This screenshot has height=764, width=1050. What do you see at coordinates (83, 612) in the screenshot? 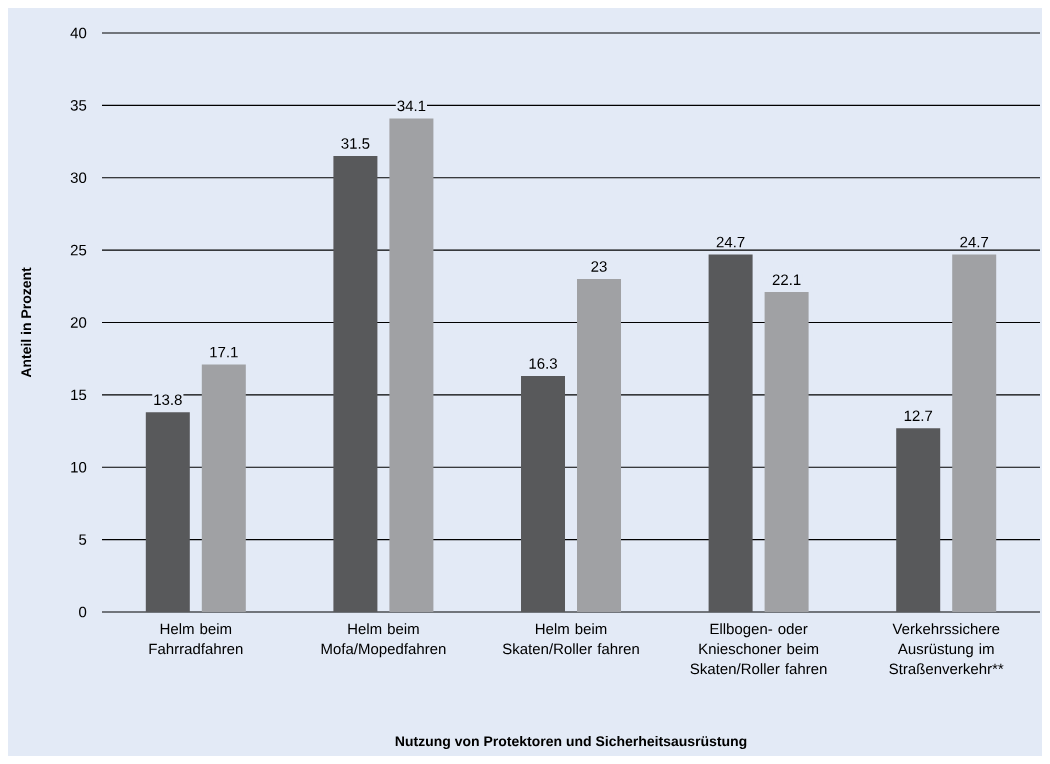
I see `y-tick-label: 0` at bounding box center [83, 612].